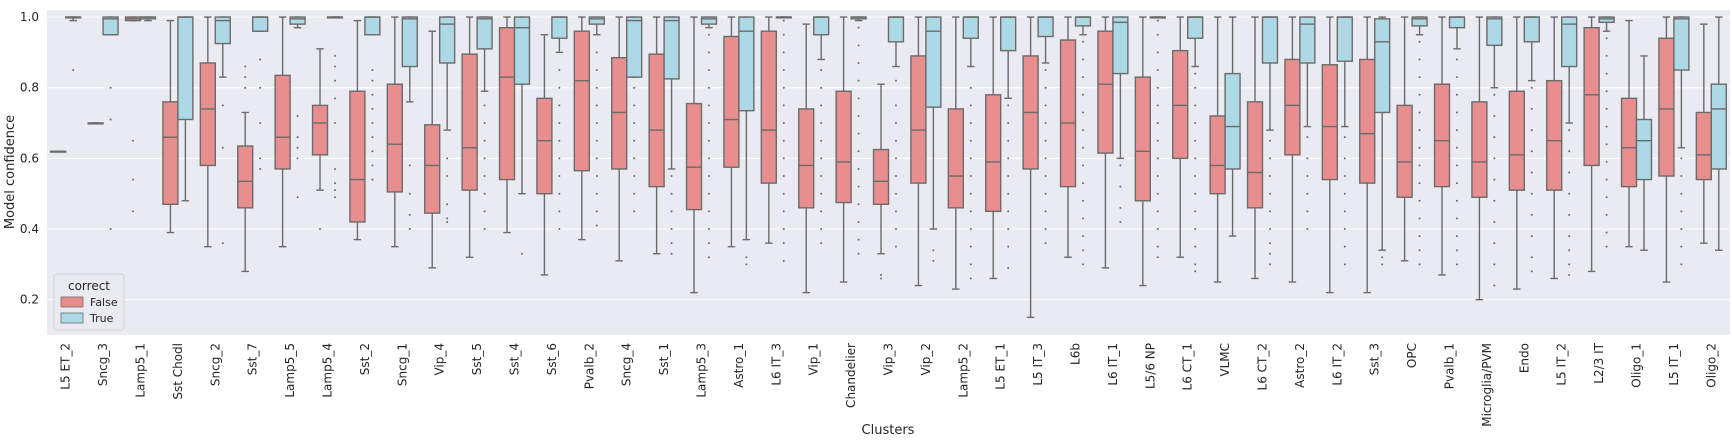 The image size is (1732, 444). I want to click on x-tick-label: L2/3 IT, so click(1599, 362).